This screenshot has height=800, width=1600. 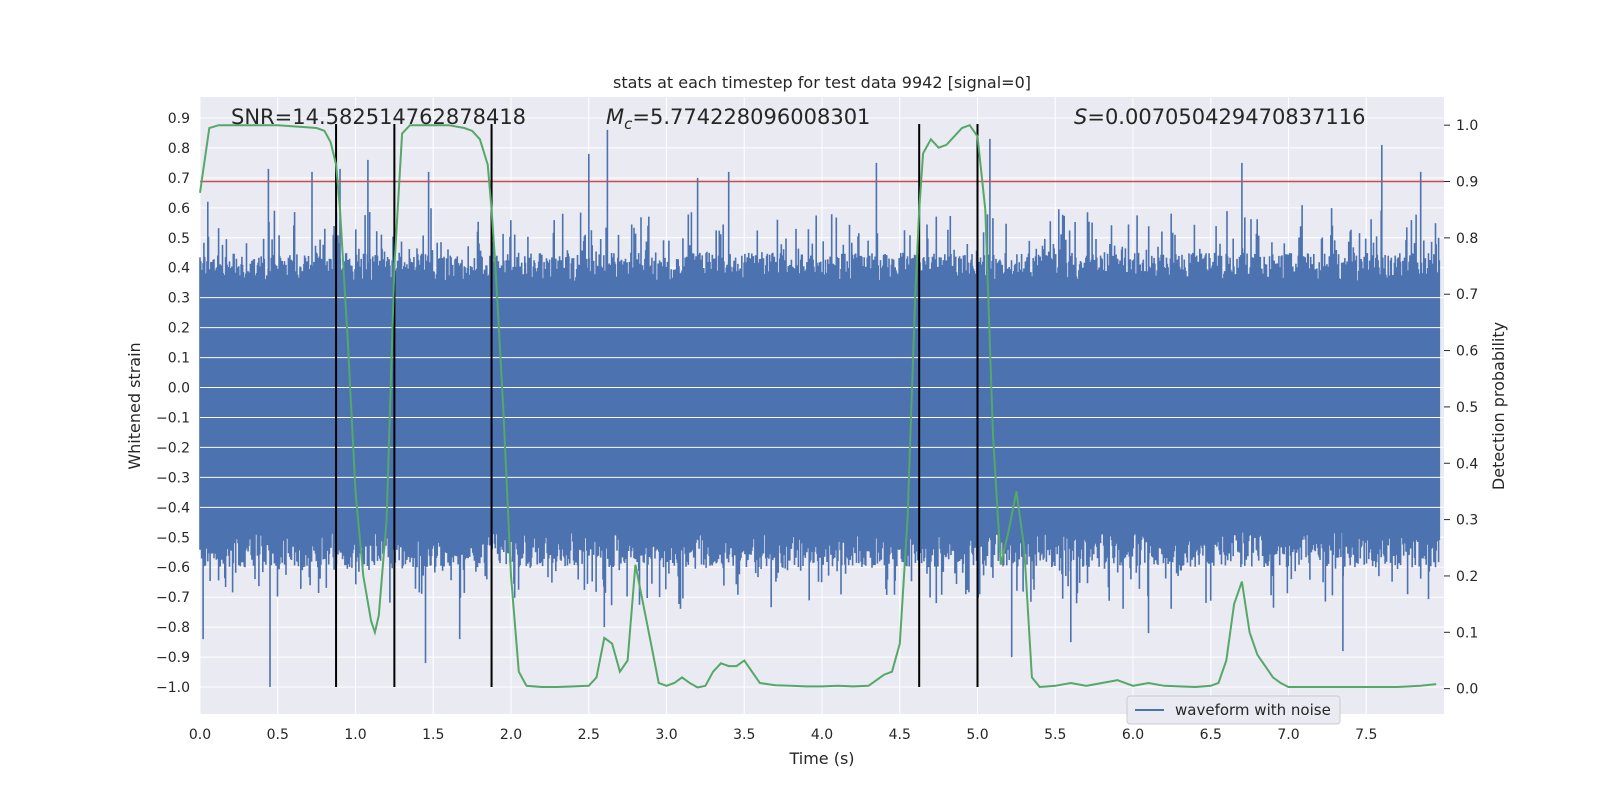 I want to click on x-tick-label: 7.5, so click(x=1366, y=735).